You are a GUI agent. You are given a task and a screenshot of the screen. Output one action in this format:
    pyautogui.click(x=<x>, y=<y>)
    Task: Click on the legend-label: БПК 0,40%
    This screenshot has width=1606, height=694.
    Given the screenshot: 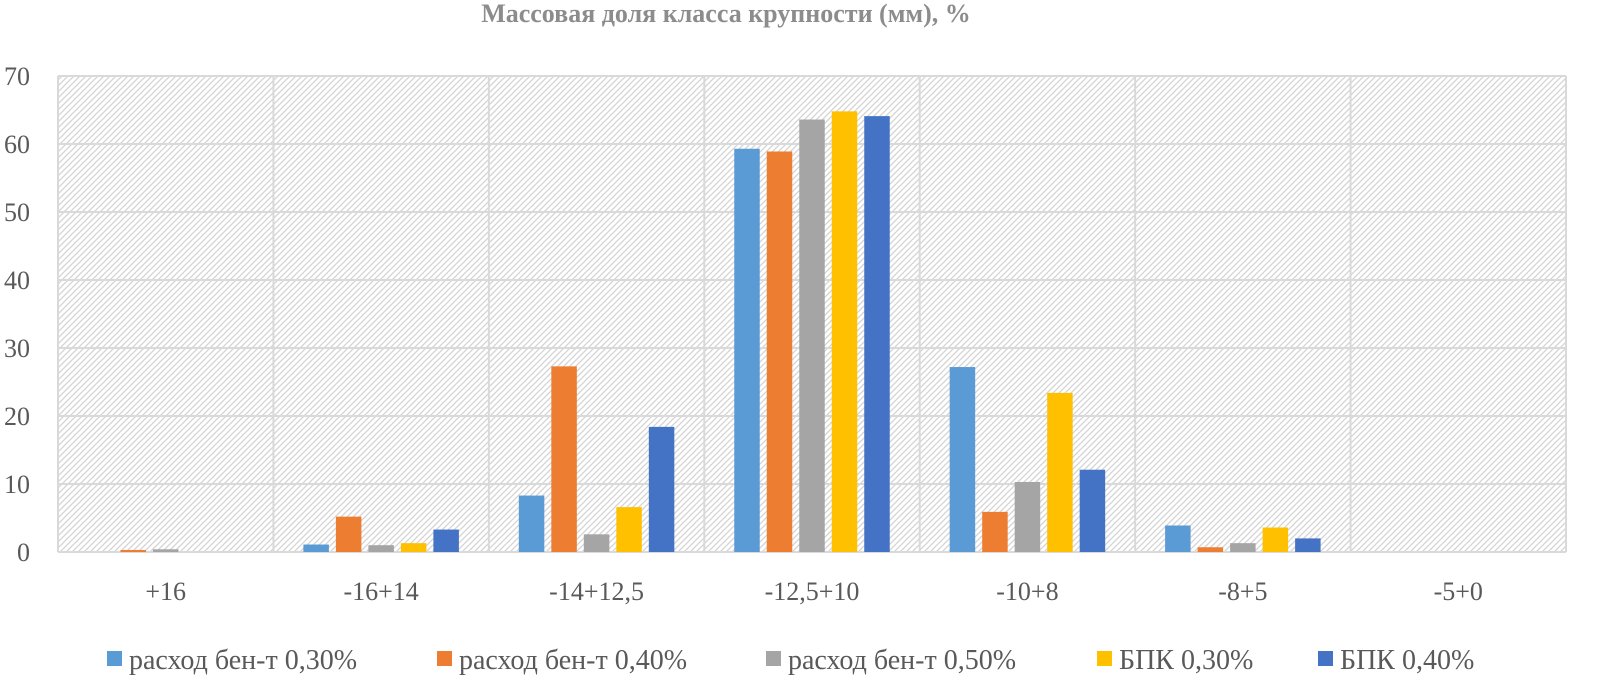 What is the action you would take?
    pyautogui.click(x=1407, y=660)
    